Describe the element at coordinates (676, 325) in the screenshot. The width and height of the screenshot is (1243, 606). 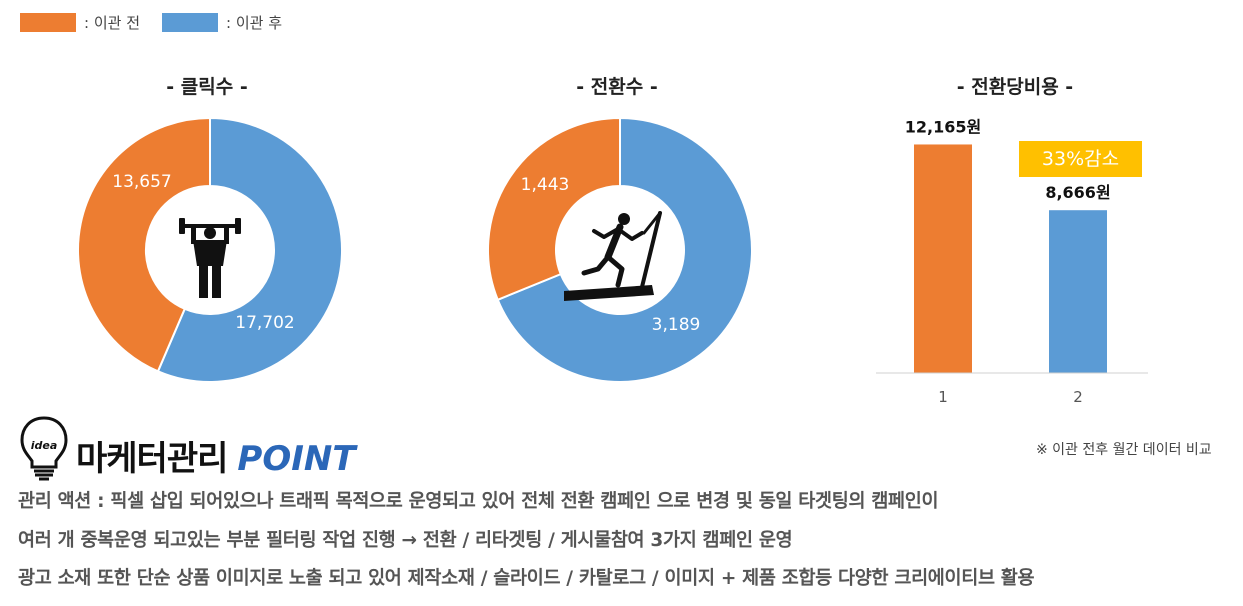
I see `conversions-after-label: 3,189` at that location.